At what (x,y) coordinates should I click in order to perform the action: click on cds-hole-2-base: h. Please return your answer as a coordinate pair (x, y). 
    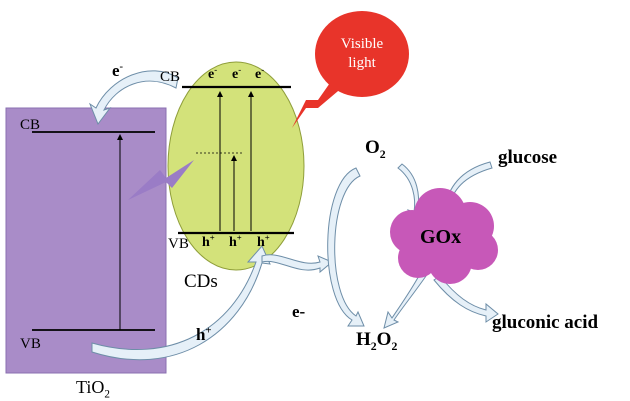
    Looking at the image, I should click on (233, 242).